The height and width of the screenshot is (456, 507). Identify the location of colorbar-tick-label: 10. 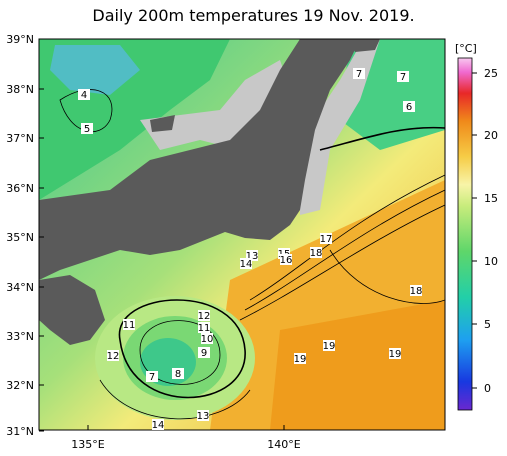
(491, 261).